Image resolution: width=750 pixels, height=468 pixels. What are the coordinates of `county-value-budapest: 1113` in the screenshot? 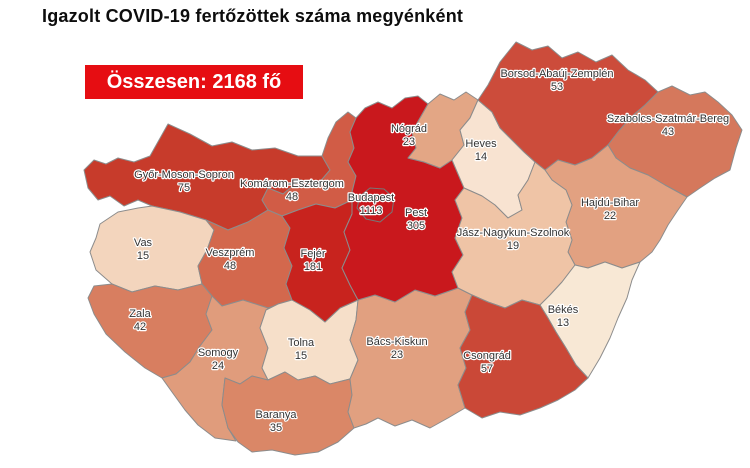 It's located at (371, 211).